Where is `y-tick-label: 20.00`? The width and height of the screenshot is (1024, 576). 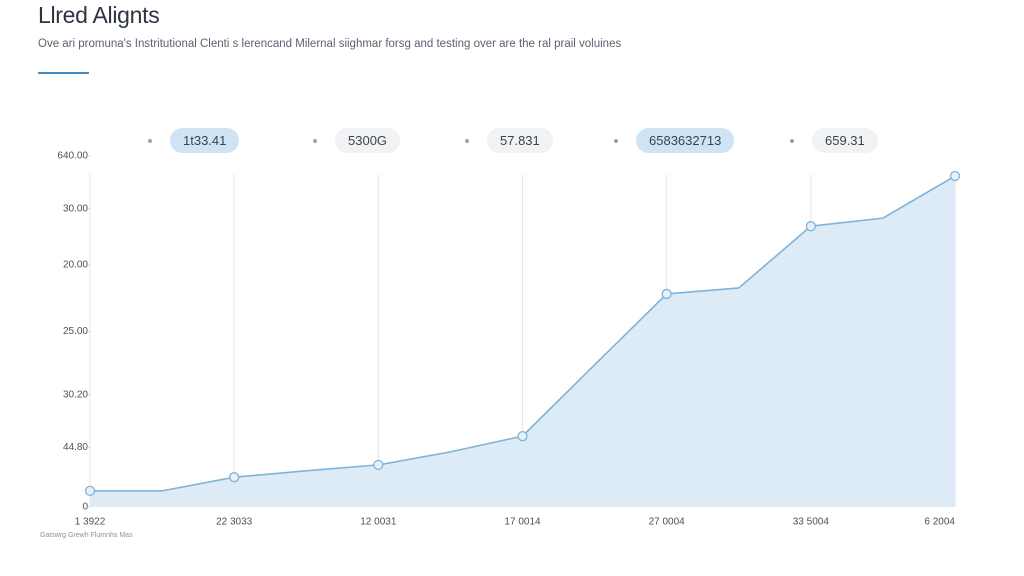
y-tick-label: 20.00 is located at coordinates (75, 264).